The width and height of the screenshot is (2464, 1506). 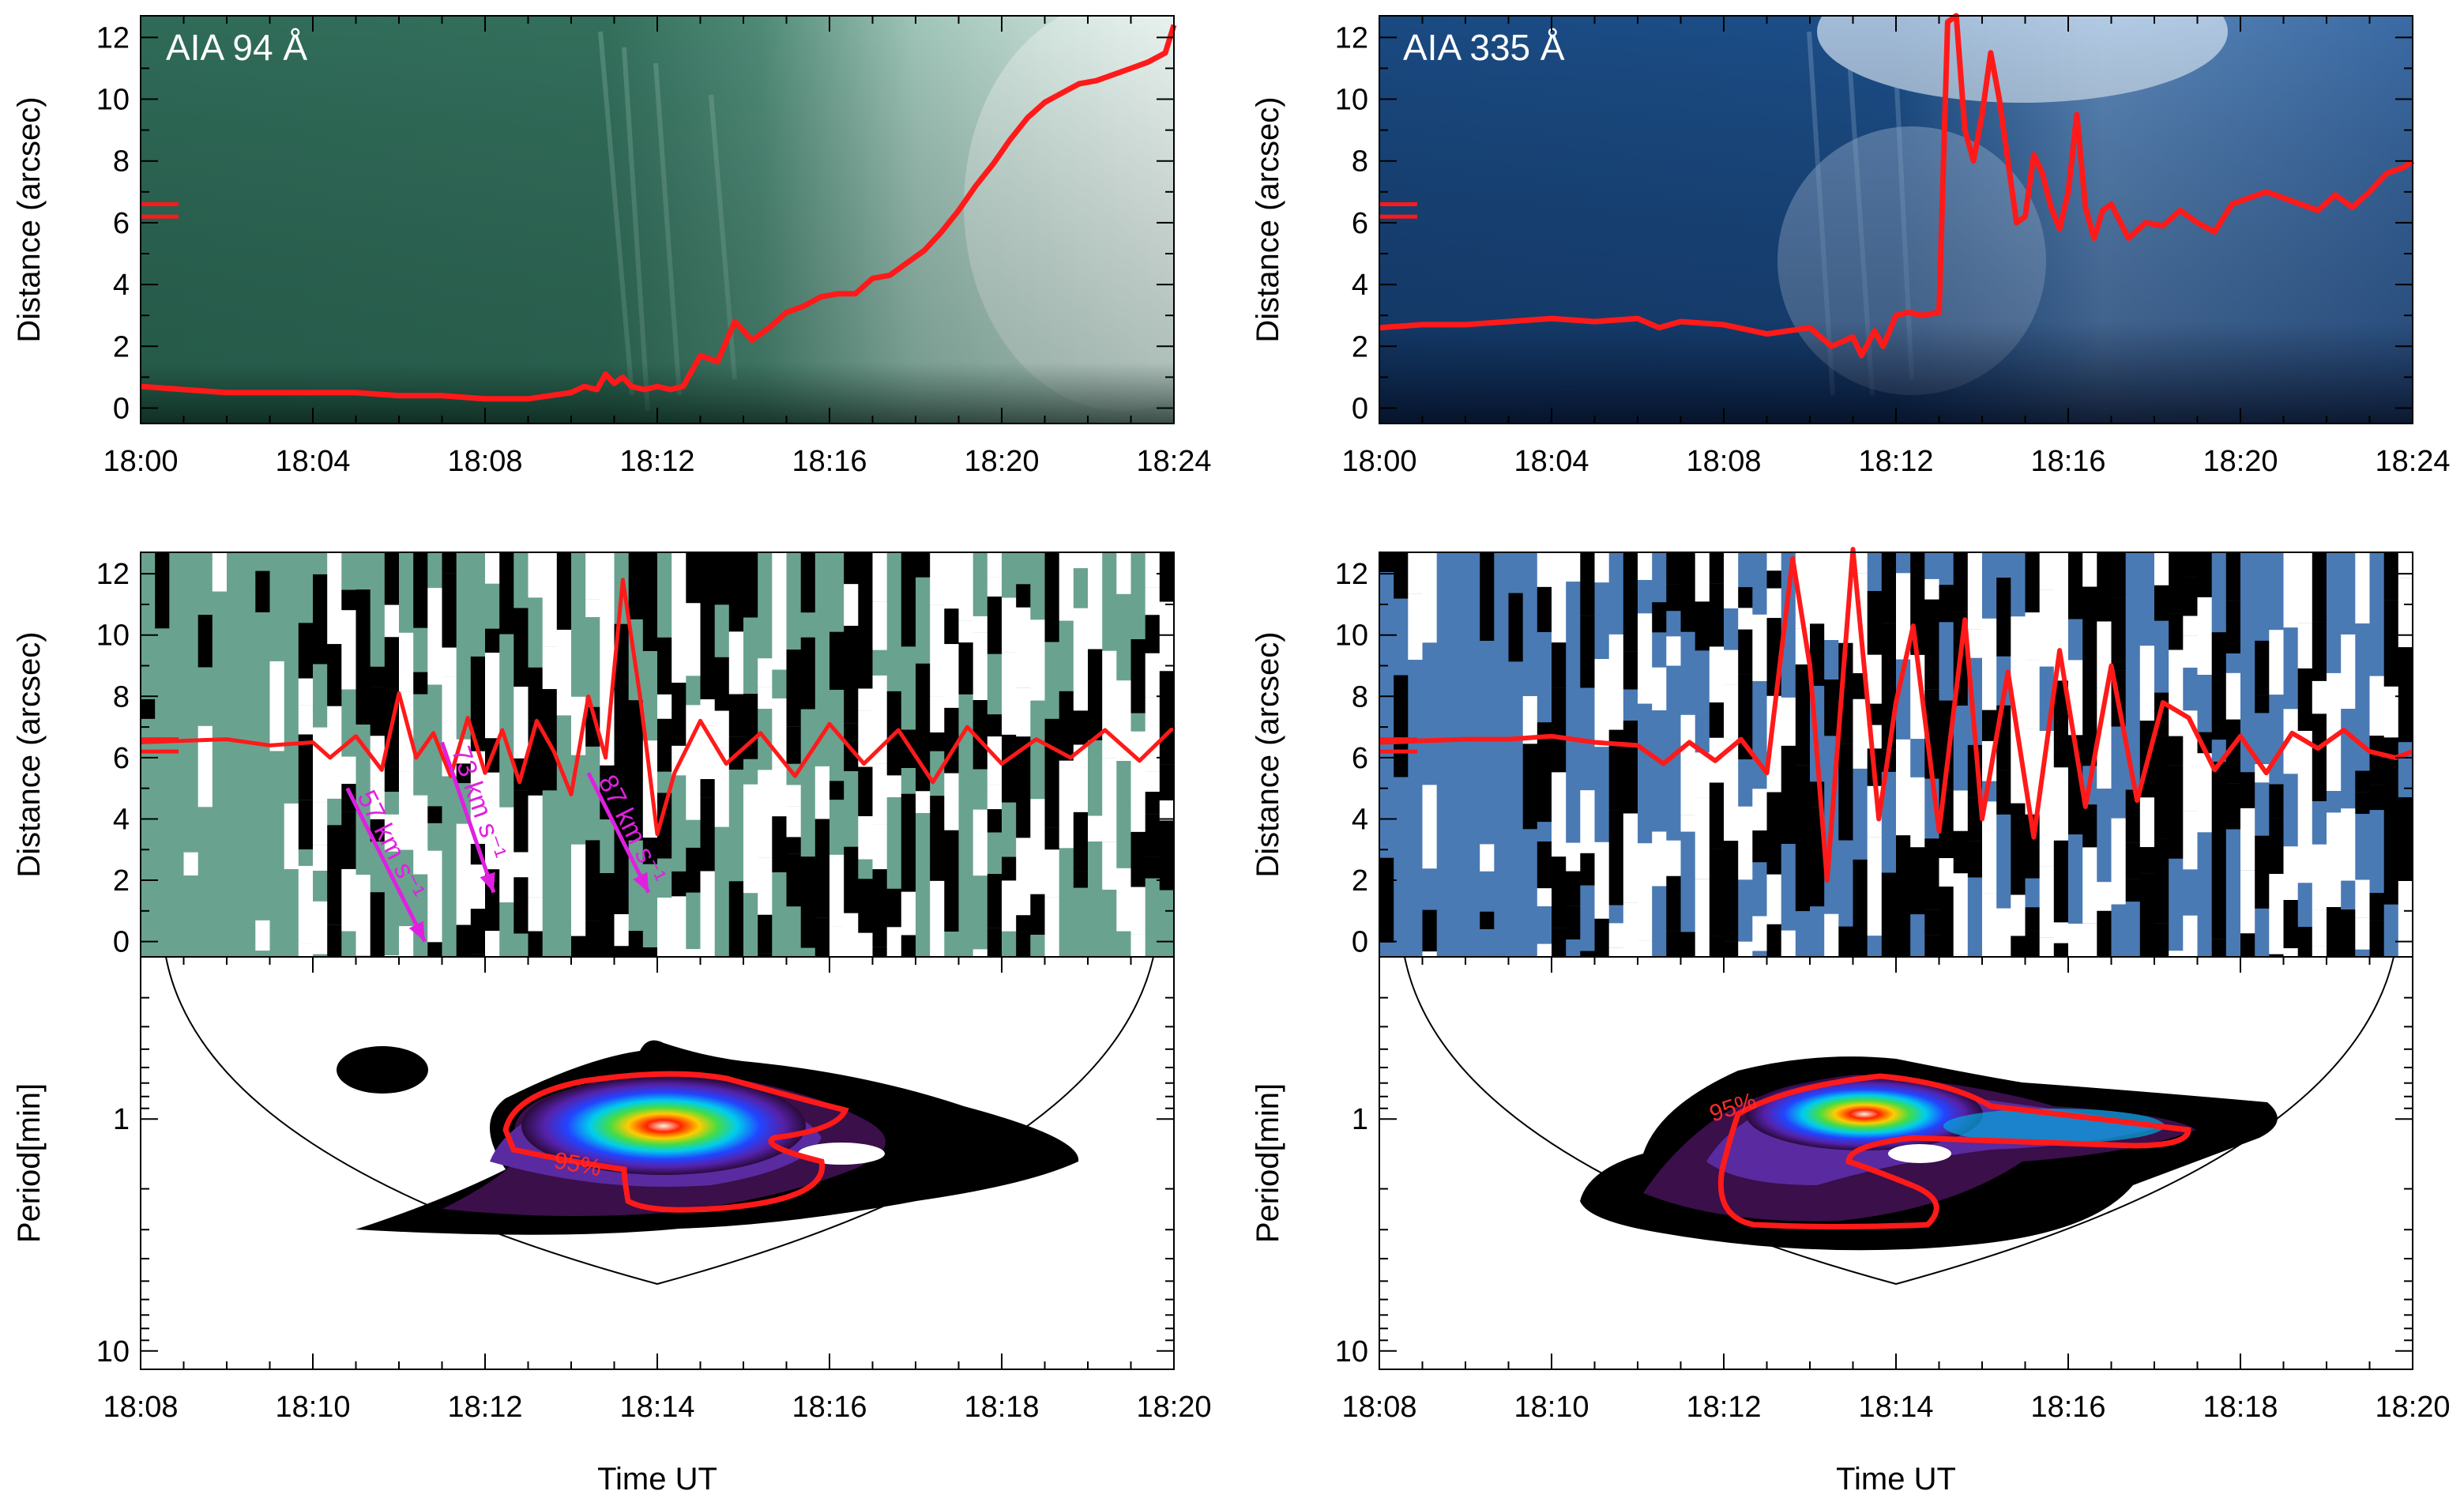 What do you see at coordinates (1896, 1407) in the screenshot?
I see `x-tick-label: 18:14` at bounding box center [1896, 1407].